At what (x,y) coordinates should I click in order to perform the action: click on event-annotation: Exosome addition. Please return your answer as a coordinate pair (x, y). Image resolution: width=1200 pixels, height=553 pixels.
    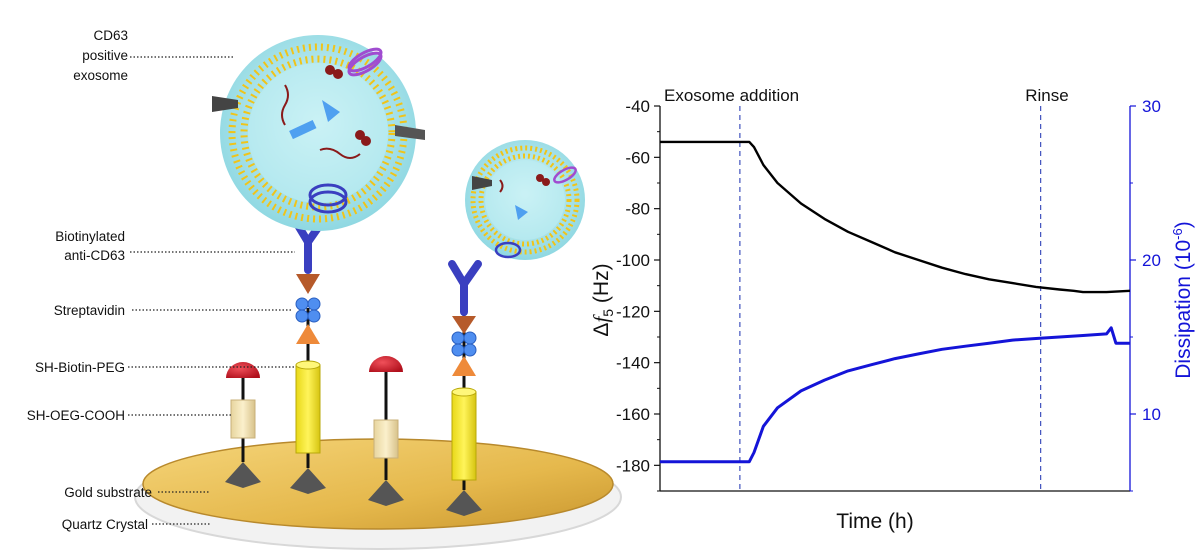
    Looking at the image, I should click on (731, 95).